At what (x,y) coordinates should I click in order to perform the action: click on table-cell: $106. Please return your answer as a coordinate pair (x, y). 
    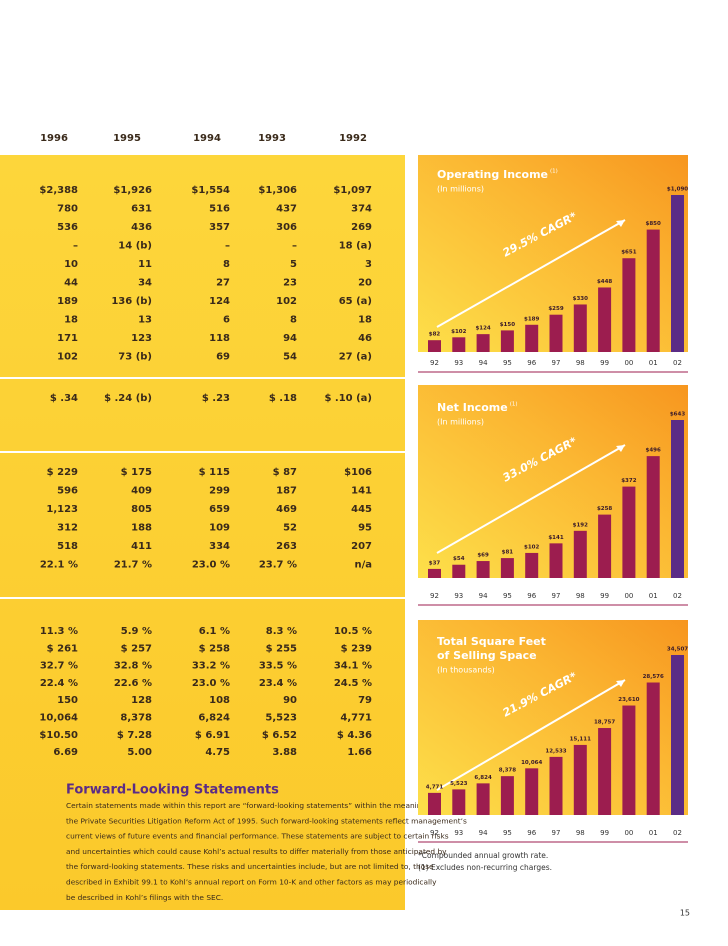
    Looking at the image, I should click on (358, 472).